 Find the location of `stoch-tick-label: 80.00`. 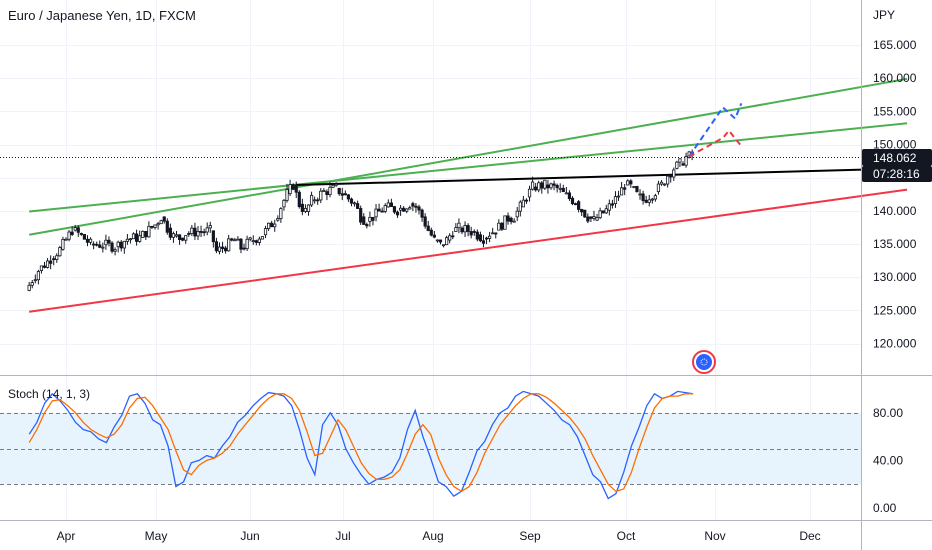

stoch-tick-label: 80.00 is located at coordinates (888, 413).